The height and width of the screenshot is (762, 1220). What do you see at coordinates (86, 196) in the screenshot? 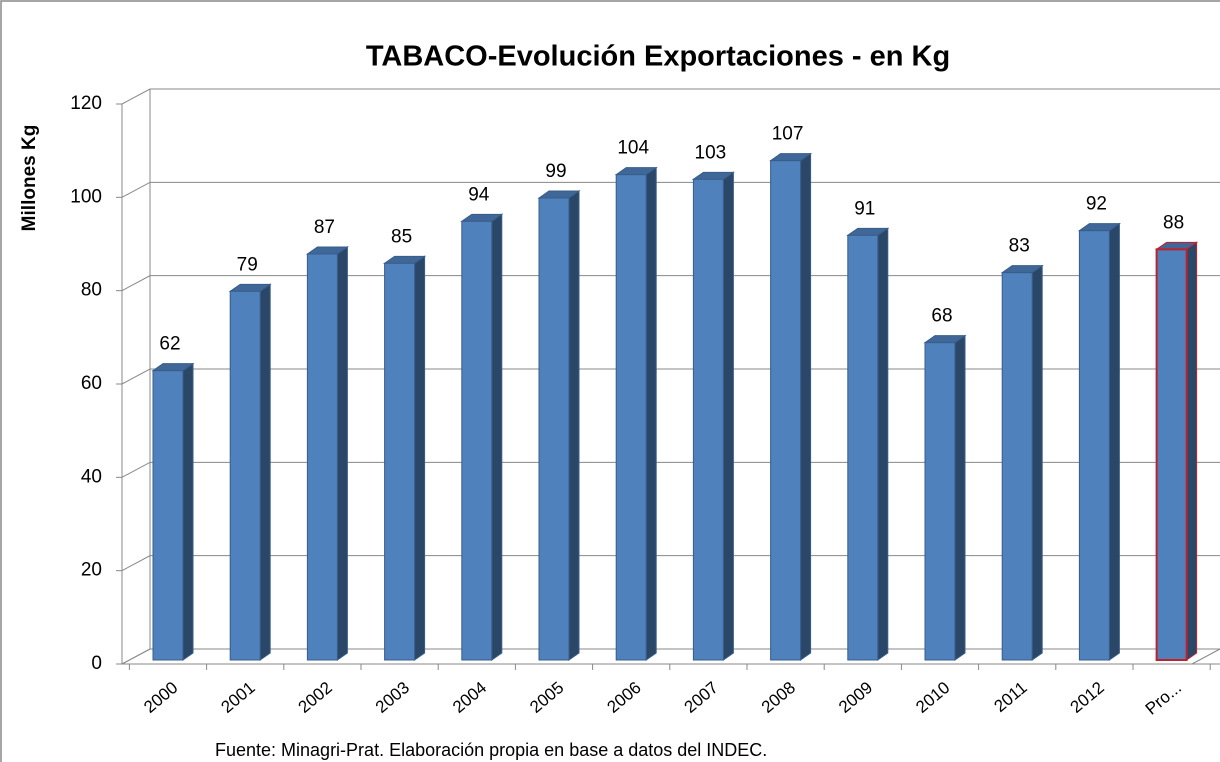
I see `y-tick-label: 100` at bounding box center [86, 196].